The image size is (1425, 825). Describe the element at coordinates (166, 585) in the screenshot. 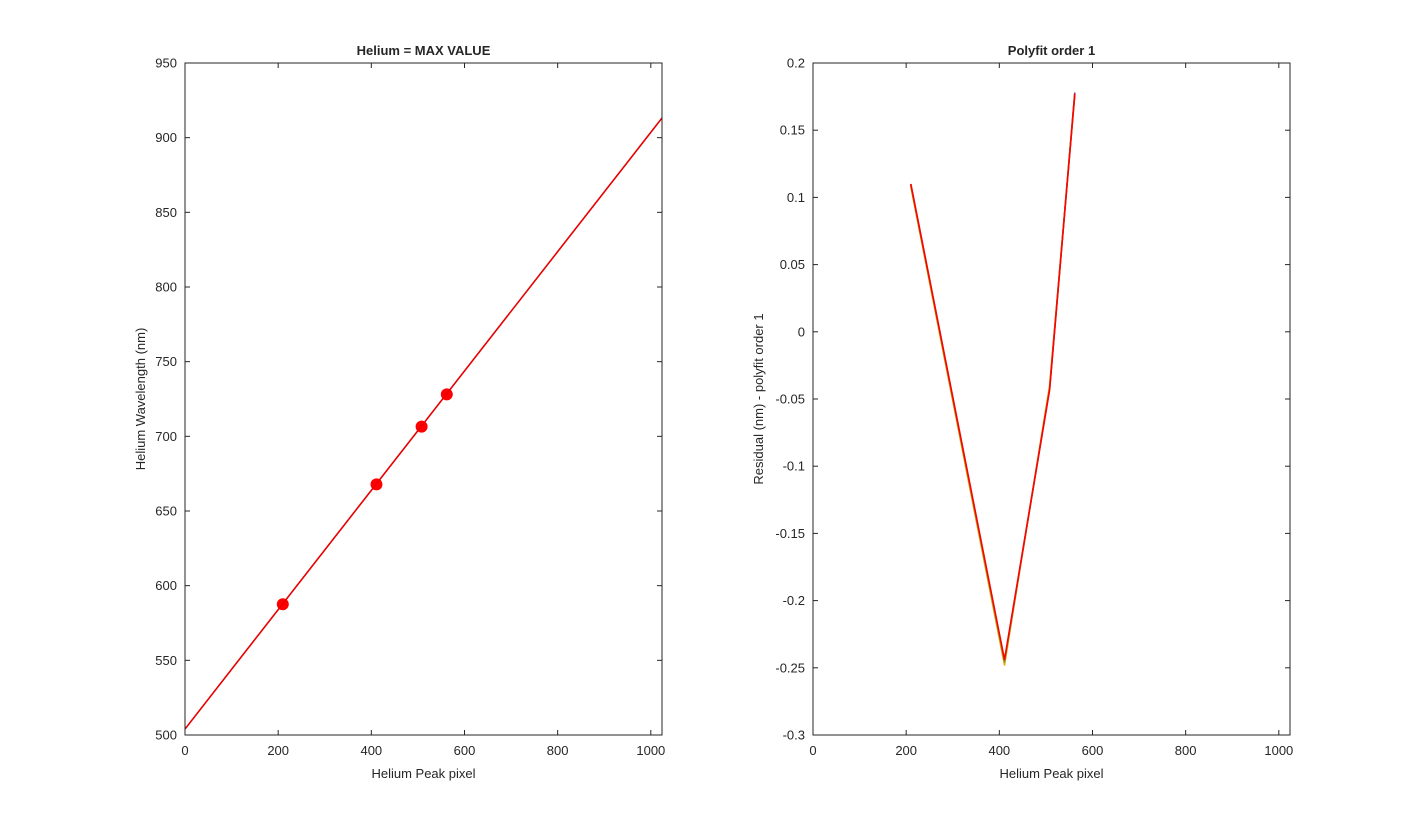

I see `y-tick-label: 600` at that location.